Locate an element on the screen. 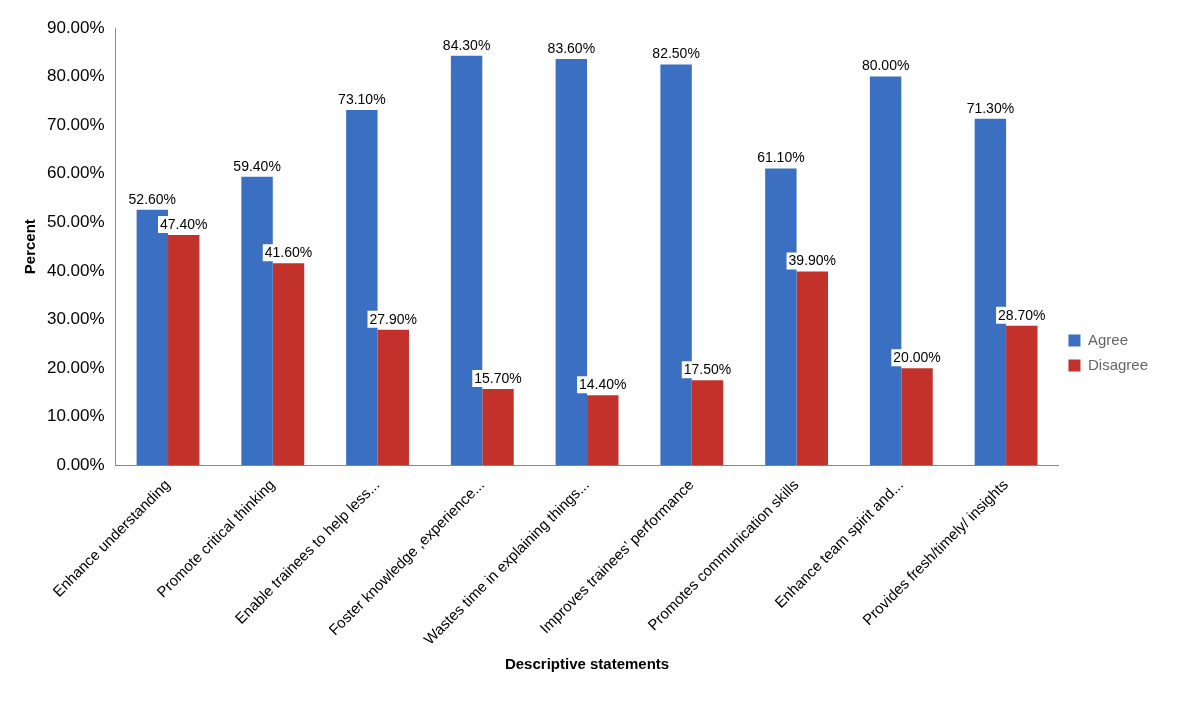 The width and height of the screenshot is (1192, 702). y-tick-label: 50.00% is located at coordinates (75, 222).